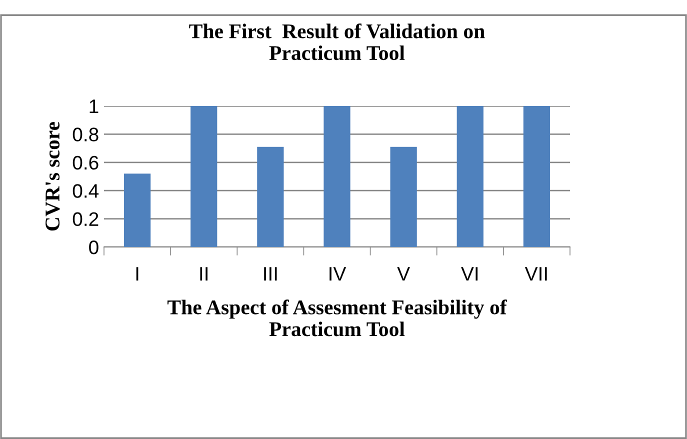 Image resolution: width=687 pixels, height=439 pixels. What do you see at coordinates (338, 274) in the screenshot?
I see `x-tick-label: IV` at bounding box center [338, 274].